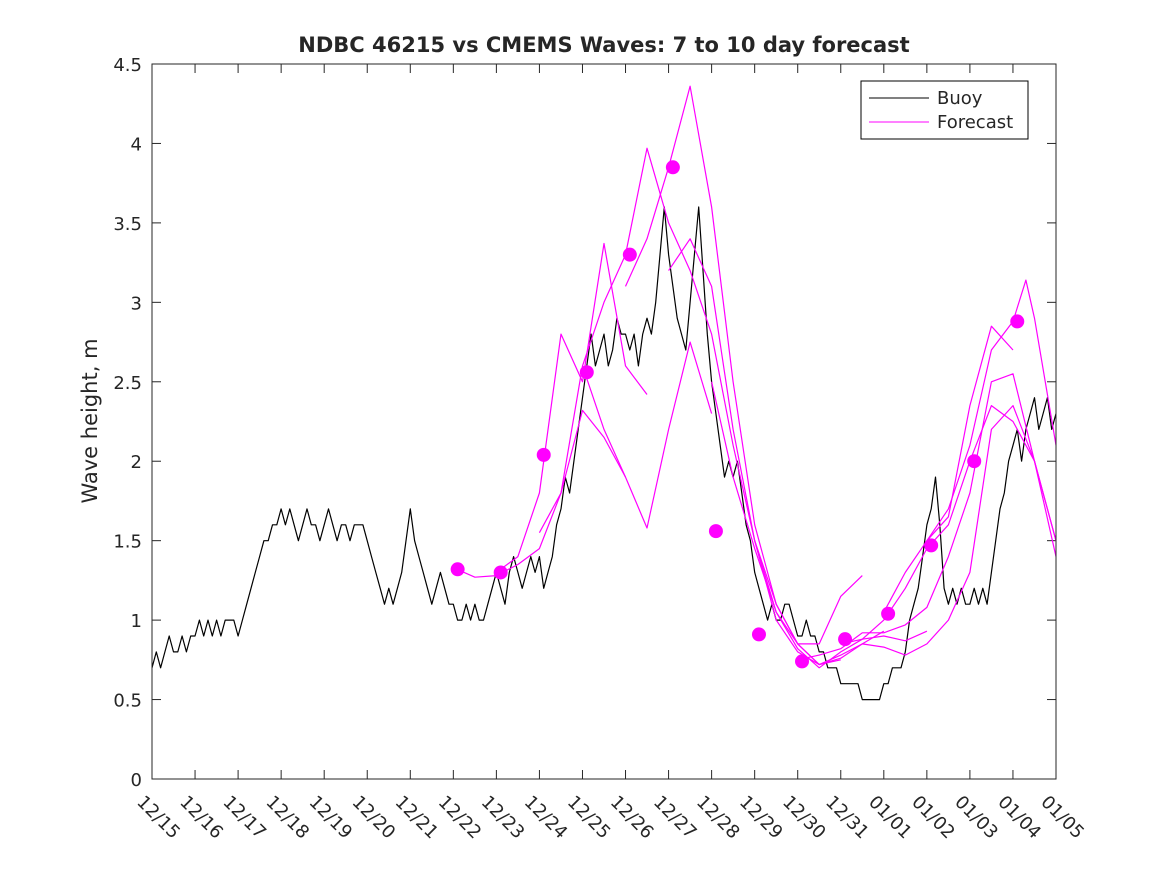 The width and height of the screenshot is (1167, 875). Describe the element at coordinates (127, 542) in the screenshot. I see `y-tick-label: 1.5` at that location.